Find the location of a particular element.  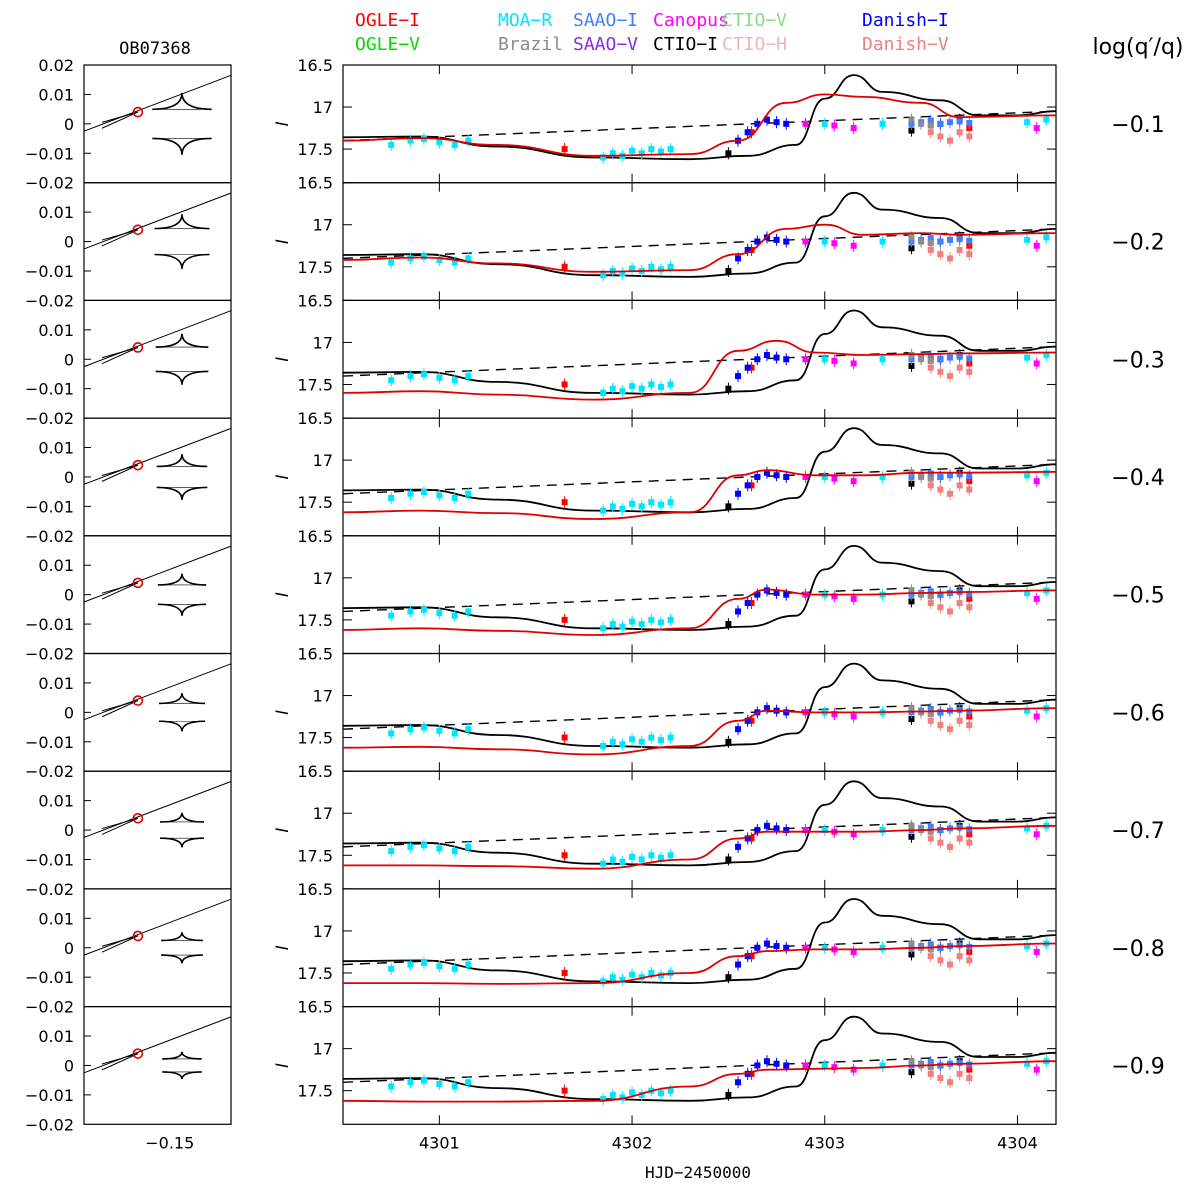

legend-label: OGLE−I is located at coordinates (387, 20).